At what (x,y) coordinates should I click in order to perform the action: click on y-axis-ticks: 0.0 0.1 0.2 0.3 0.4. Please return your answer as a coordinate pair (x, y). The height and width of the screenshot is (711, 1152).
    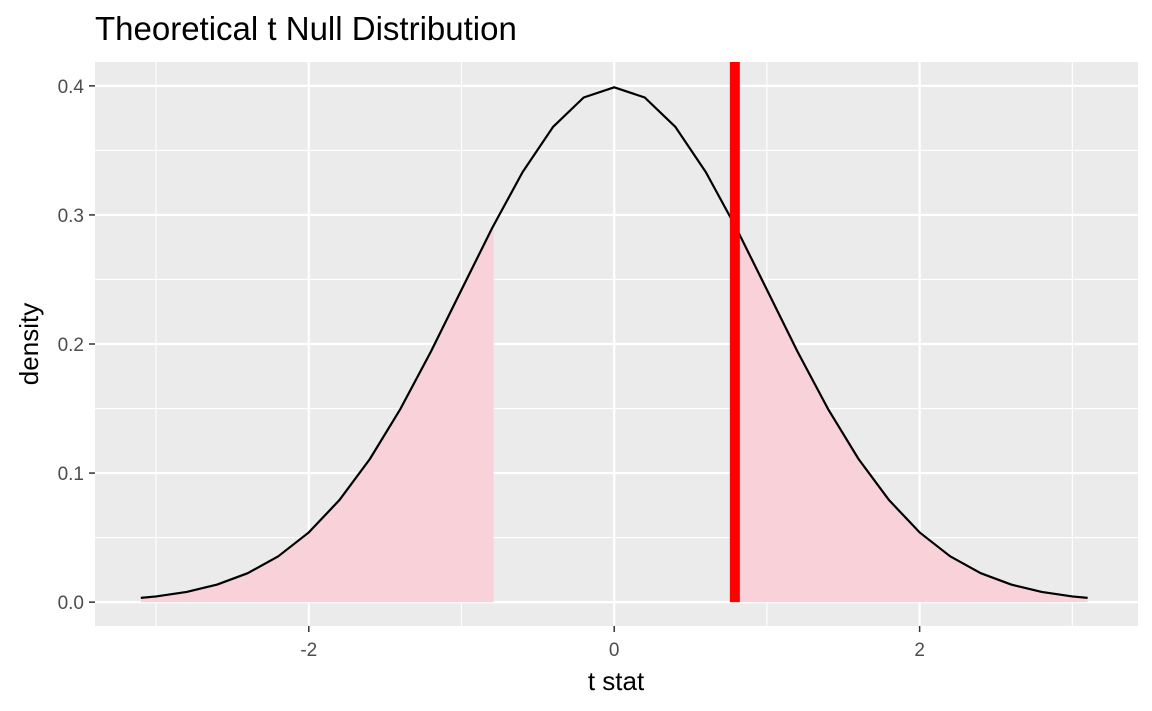
    Looking at the image, I should click on (76, 345).